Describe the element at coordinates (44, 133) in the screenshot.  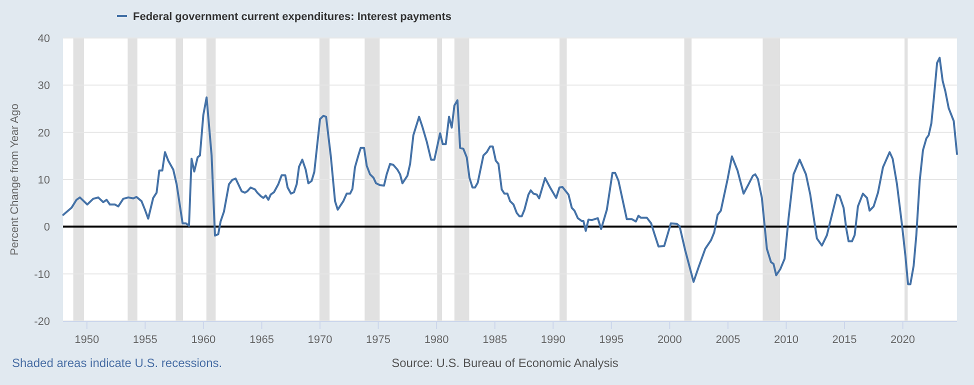
I see `y-tick-label: 20` at that location.